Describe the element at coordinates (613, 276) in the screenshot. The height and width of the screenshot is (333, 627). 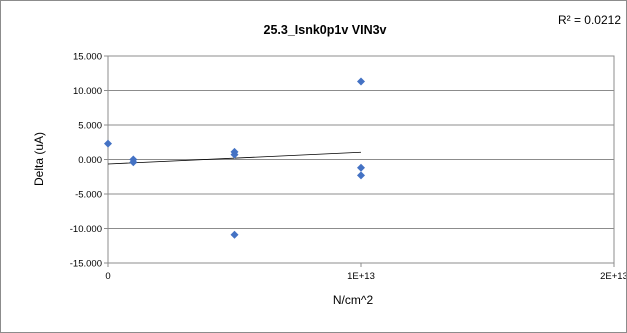
I see `x-tick-label: 2E+13` at that location.